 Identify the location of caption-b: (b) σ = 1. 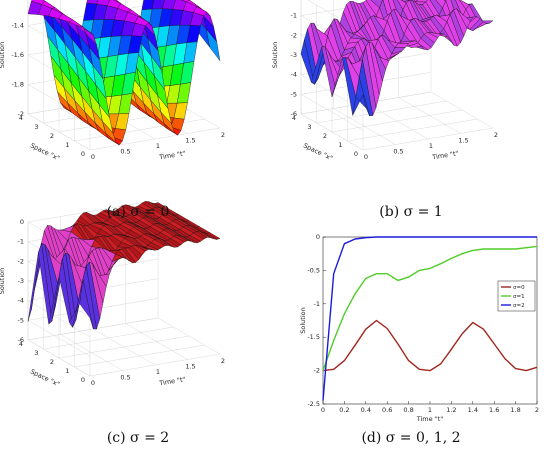
(410, 212).